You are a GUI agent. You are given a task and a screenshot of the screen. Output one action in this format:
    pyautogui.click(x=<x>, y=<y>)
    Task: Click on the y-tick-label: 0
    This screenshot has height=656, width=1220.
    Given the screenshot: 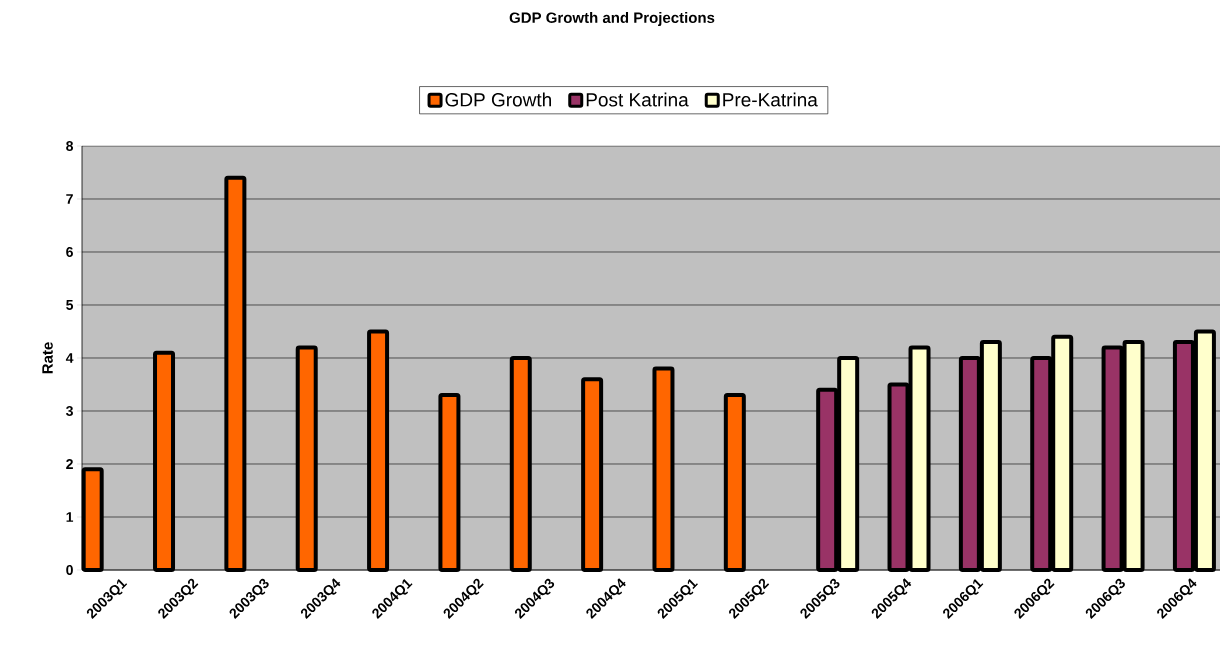 What is the action you would take?
    pyautogui.click(x=69, y=570)
    